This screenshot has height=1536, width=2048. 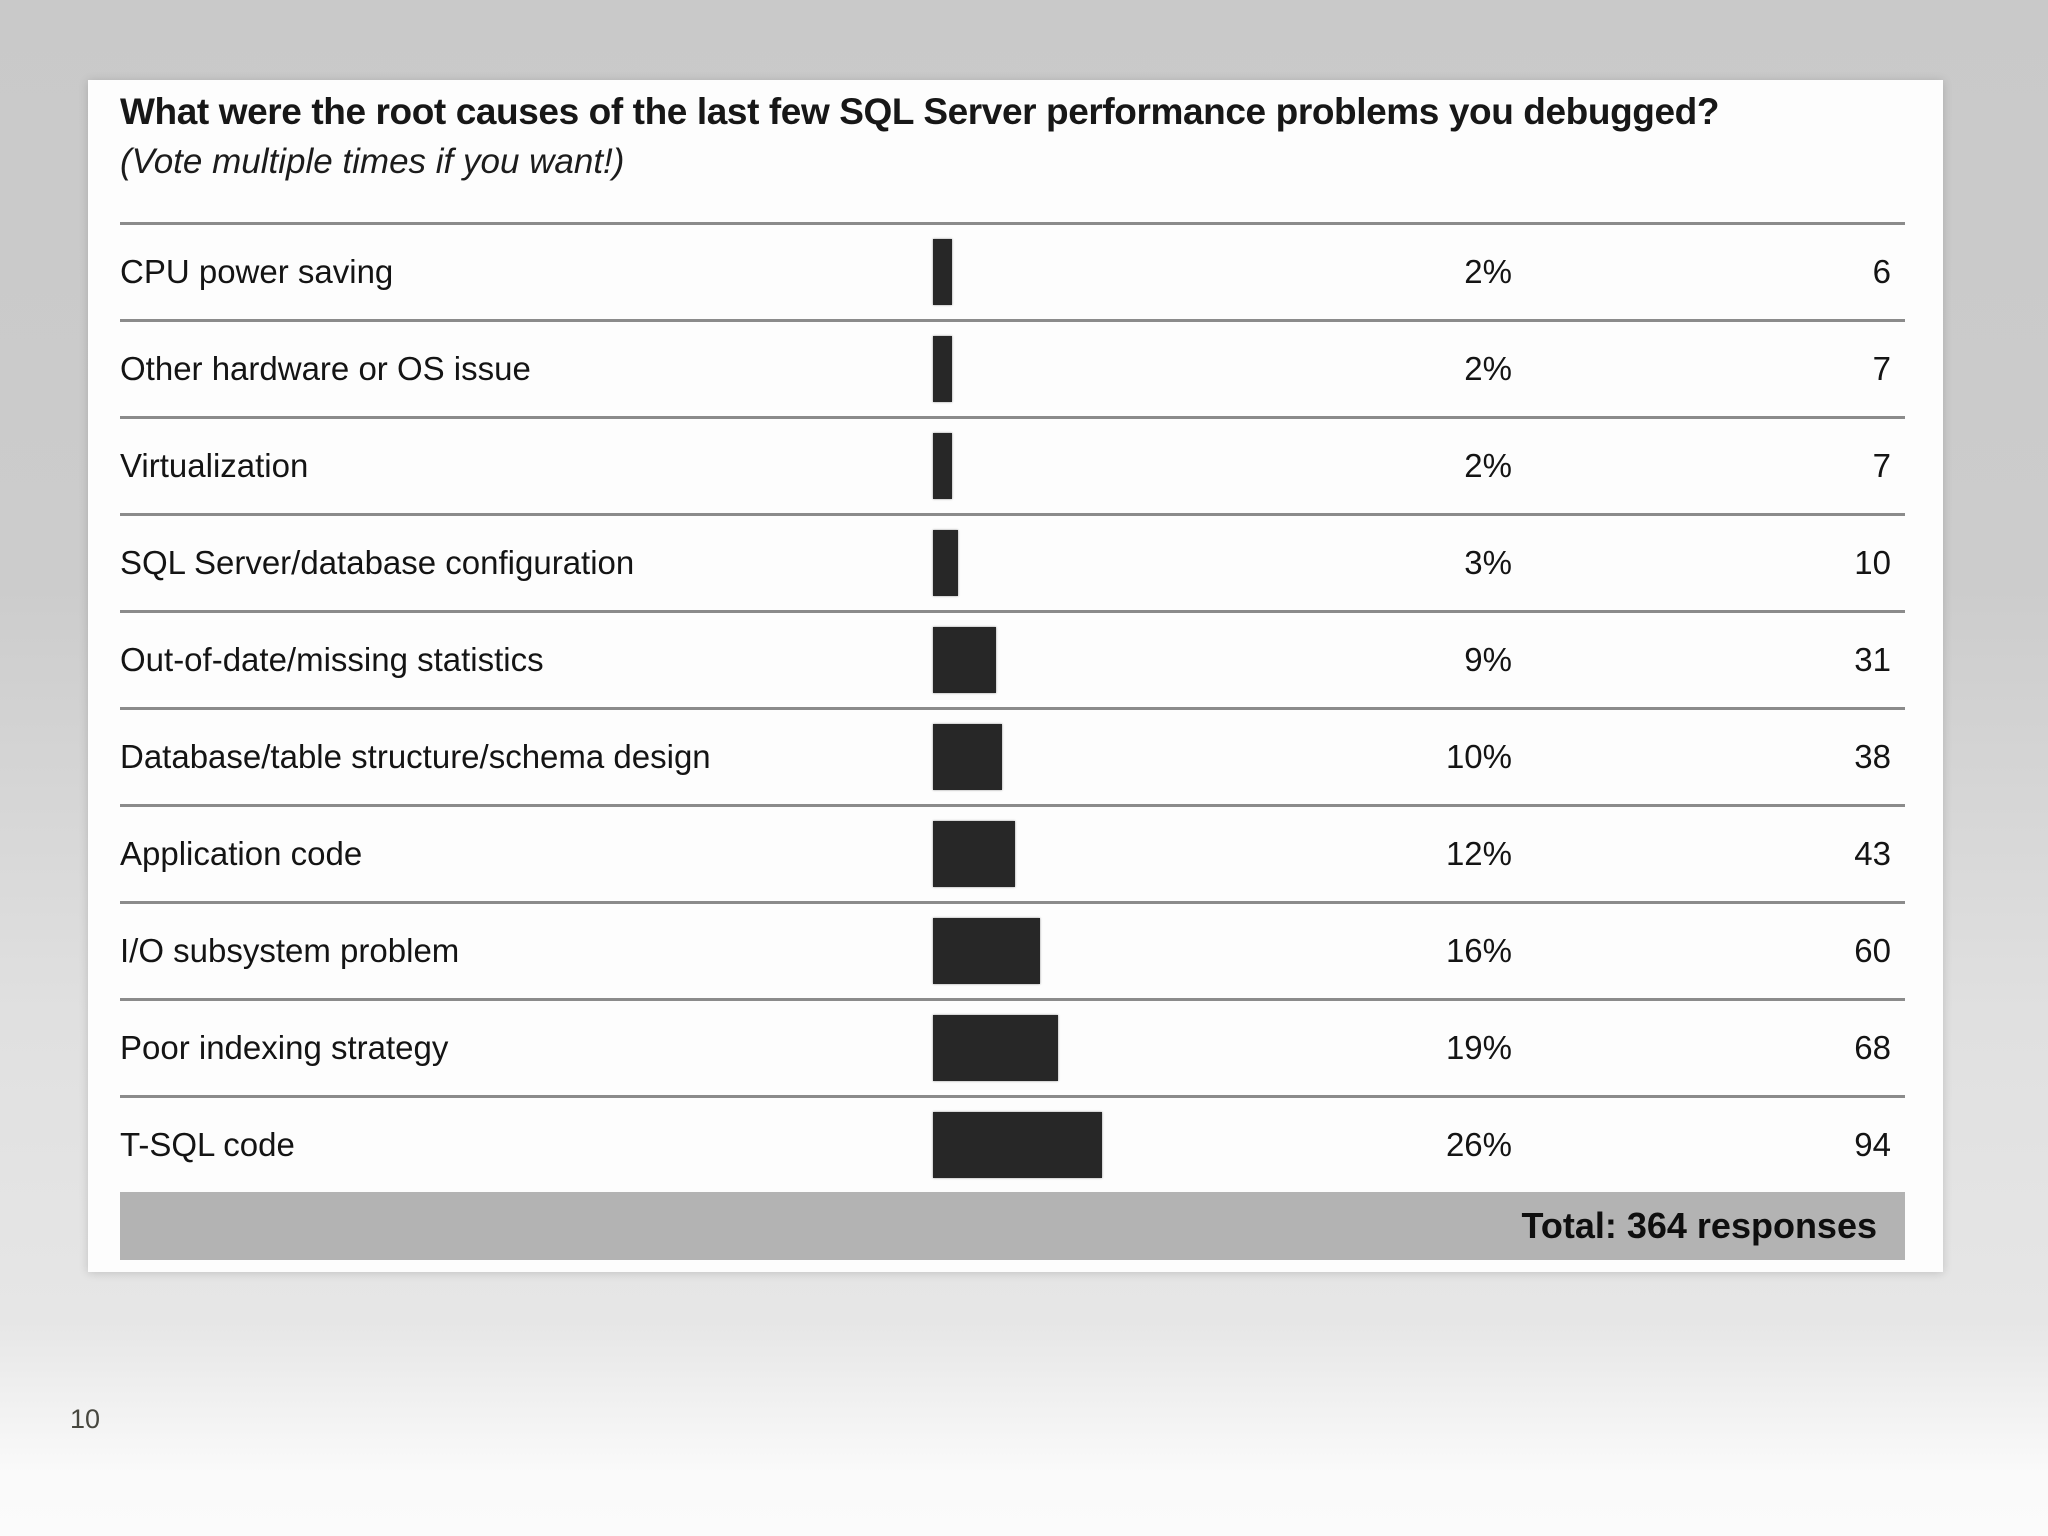 What do you see at coordinates (1488, 659) in the screenshot?
I see `row-percent: 9%` at bounding box center [1488, 659].